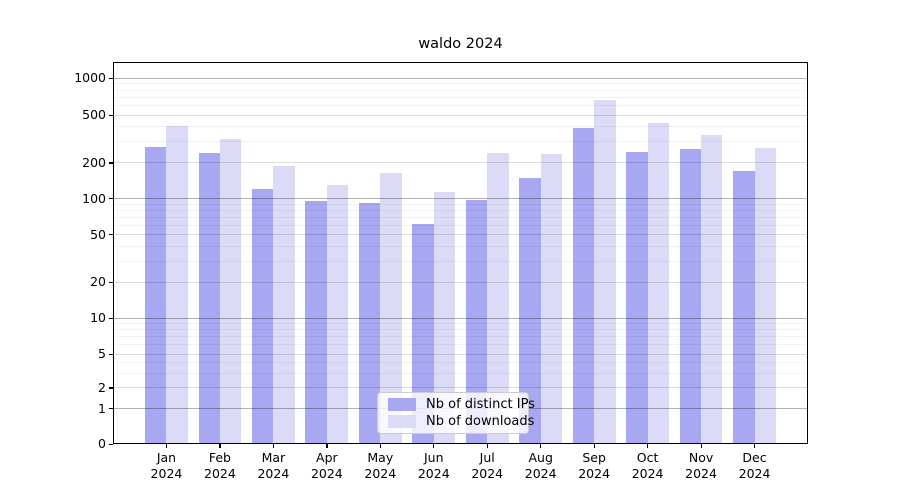 The height and width of the screenshot is (500, 900). I want to click on x-tick-label: Apr 2024, so click(327, 465).